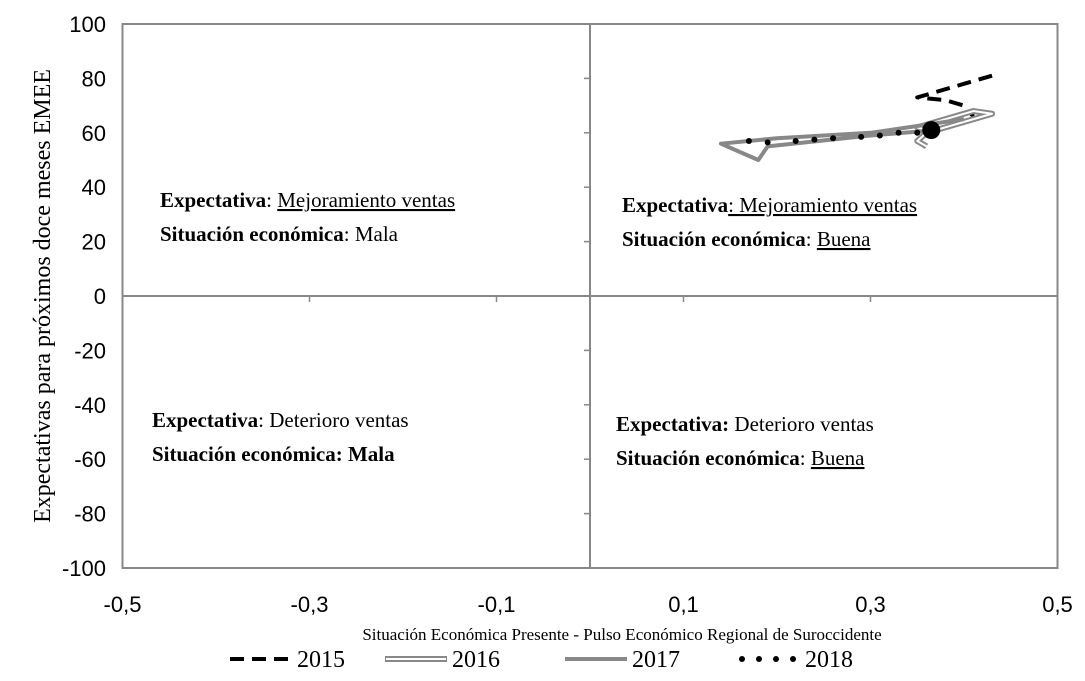  What do you see at coordinates (84, 568) in the screenshot?
I see `y-tick-label: -100` at bounding box center [84, 568].